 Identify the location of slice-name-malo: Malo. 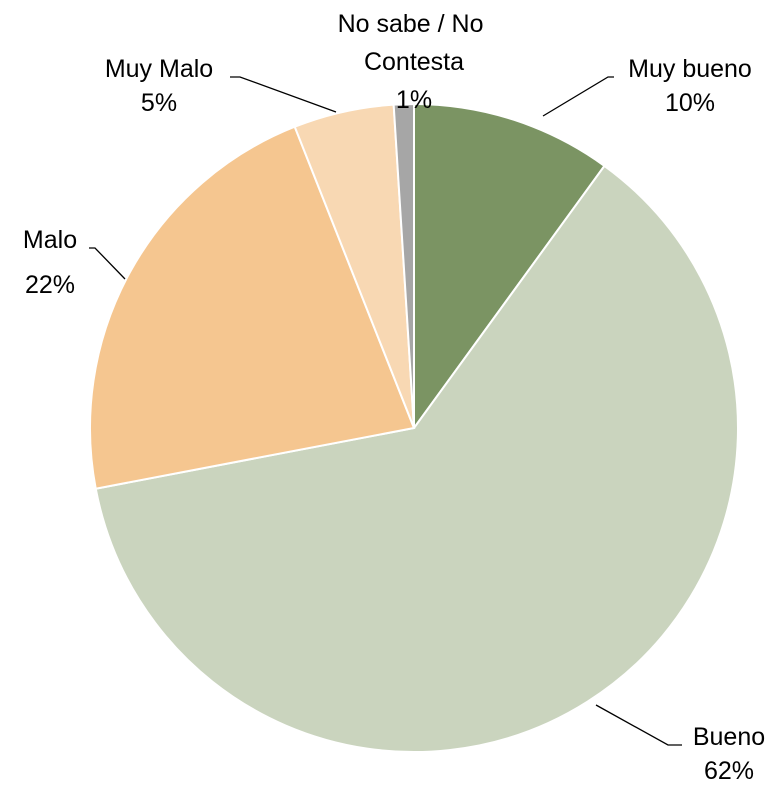
(50, 240).